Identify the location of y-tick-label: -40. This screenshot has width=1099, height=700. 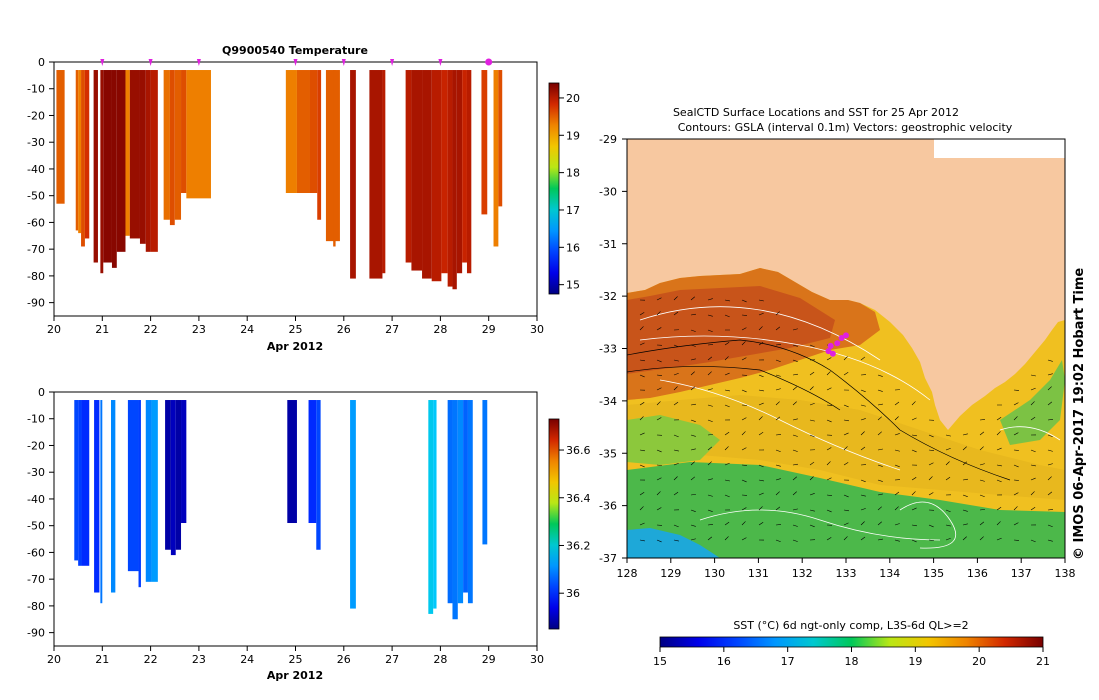
(36, 169).